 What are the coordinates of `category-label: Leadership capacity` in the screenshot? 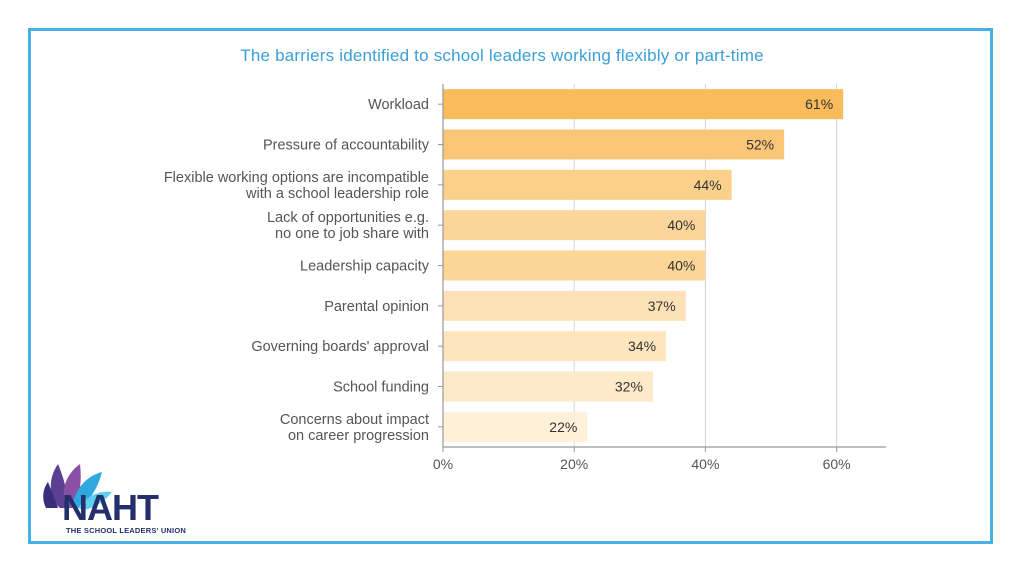 It's located at (365, 267).